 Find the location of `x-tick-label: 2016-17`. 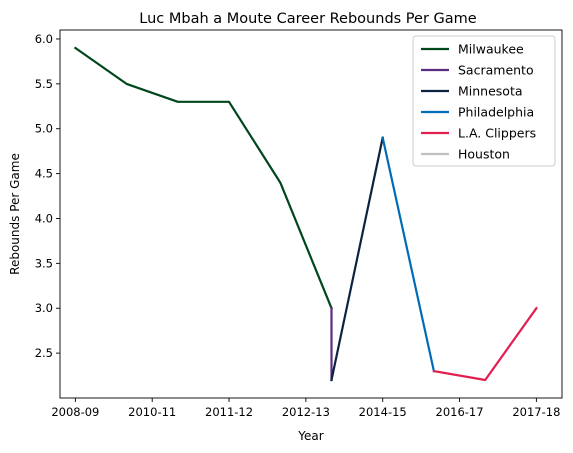

x-tick-label: 2016-17 is located at coordinates (460, 412).